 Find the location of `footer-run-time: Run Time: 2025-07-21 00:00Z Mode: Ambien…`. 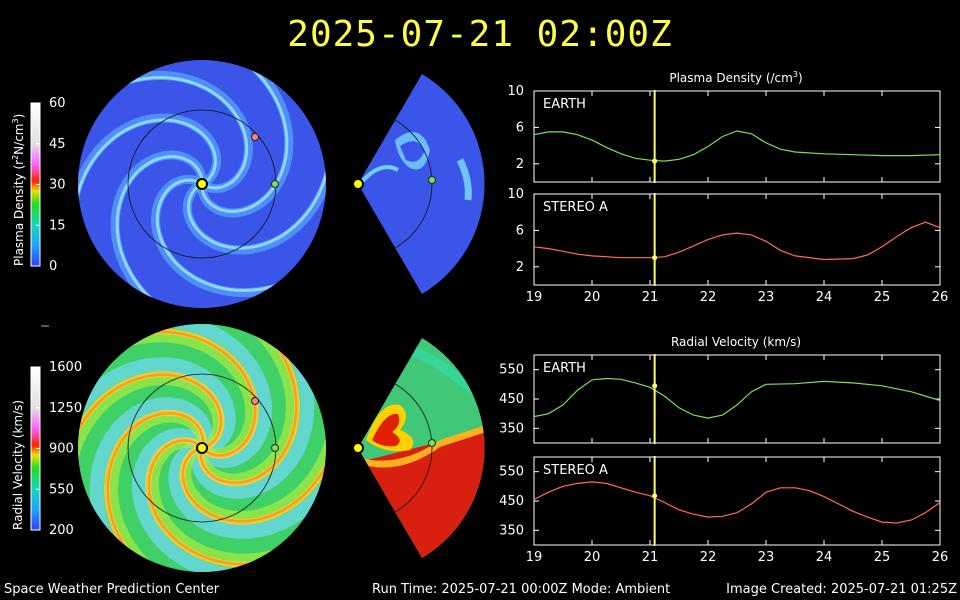

footer-run-time: Run Time: 2025-07-21 00:00Z Mode: Ambien… is located at coordinates (521, 589).